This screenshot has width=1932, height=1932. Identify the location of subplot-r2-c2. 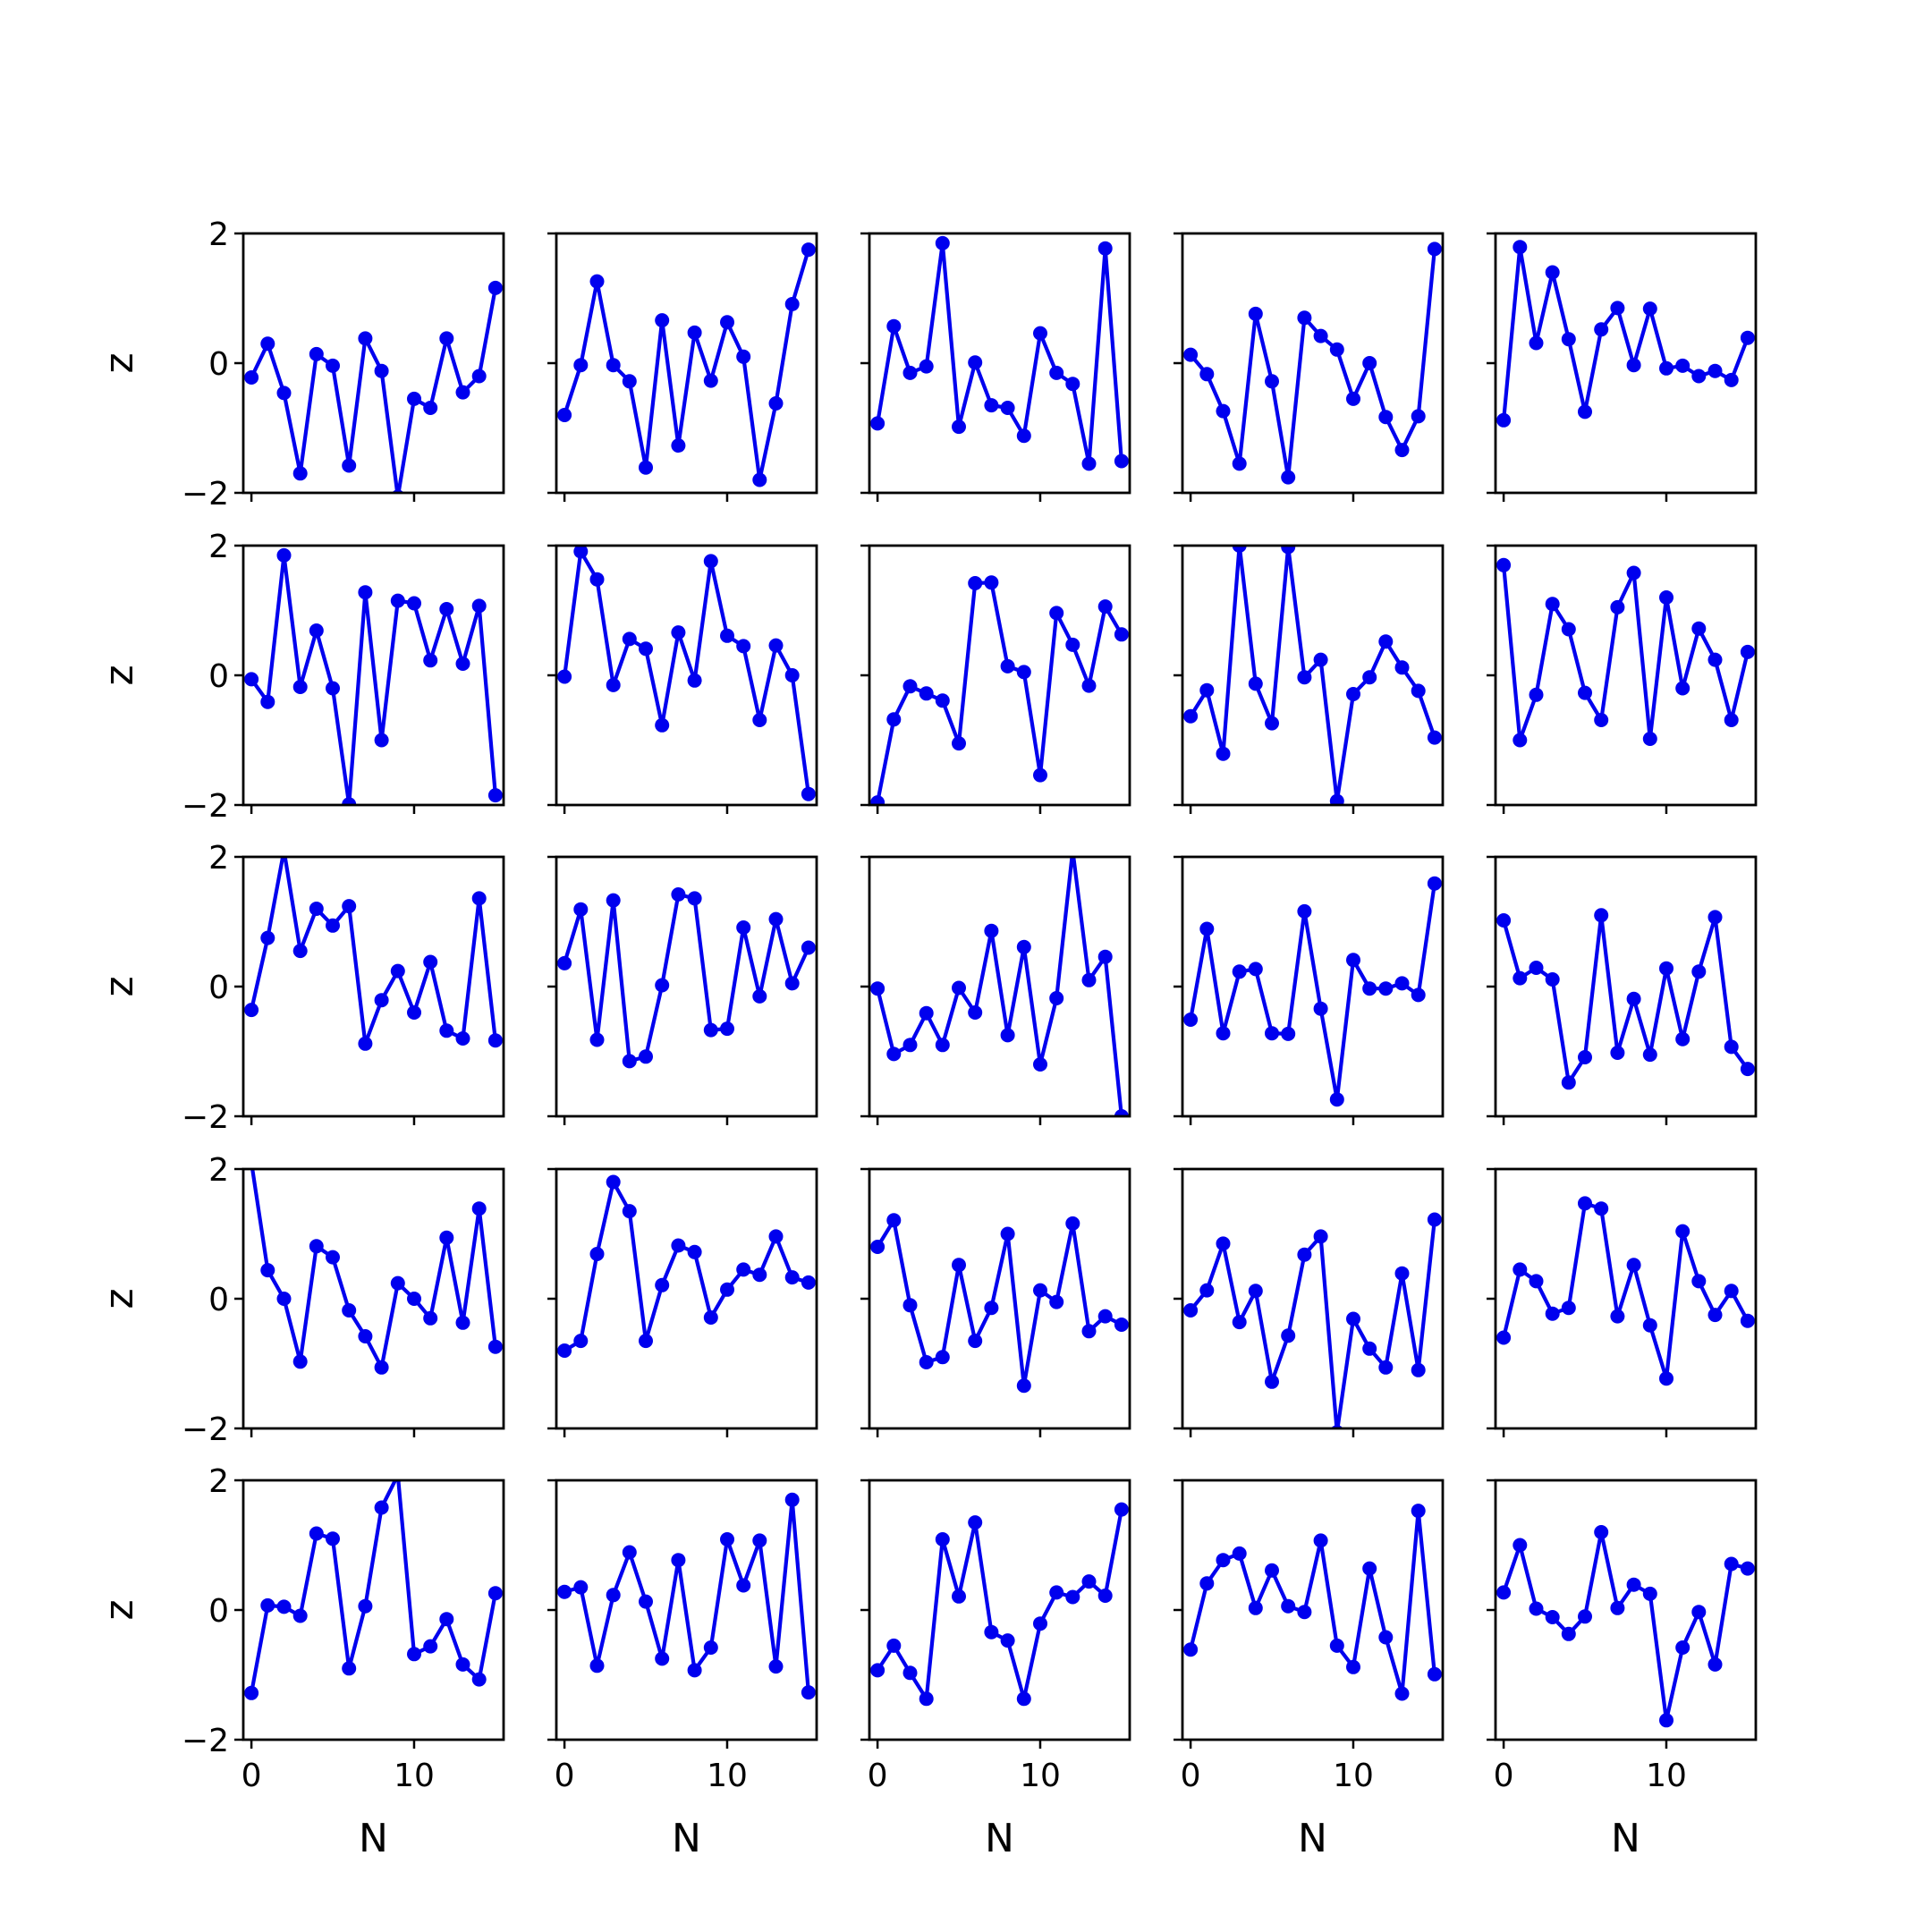
(682, 679).